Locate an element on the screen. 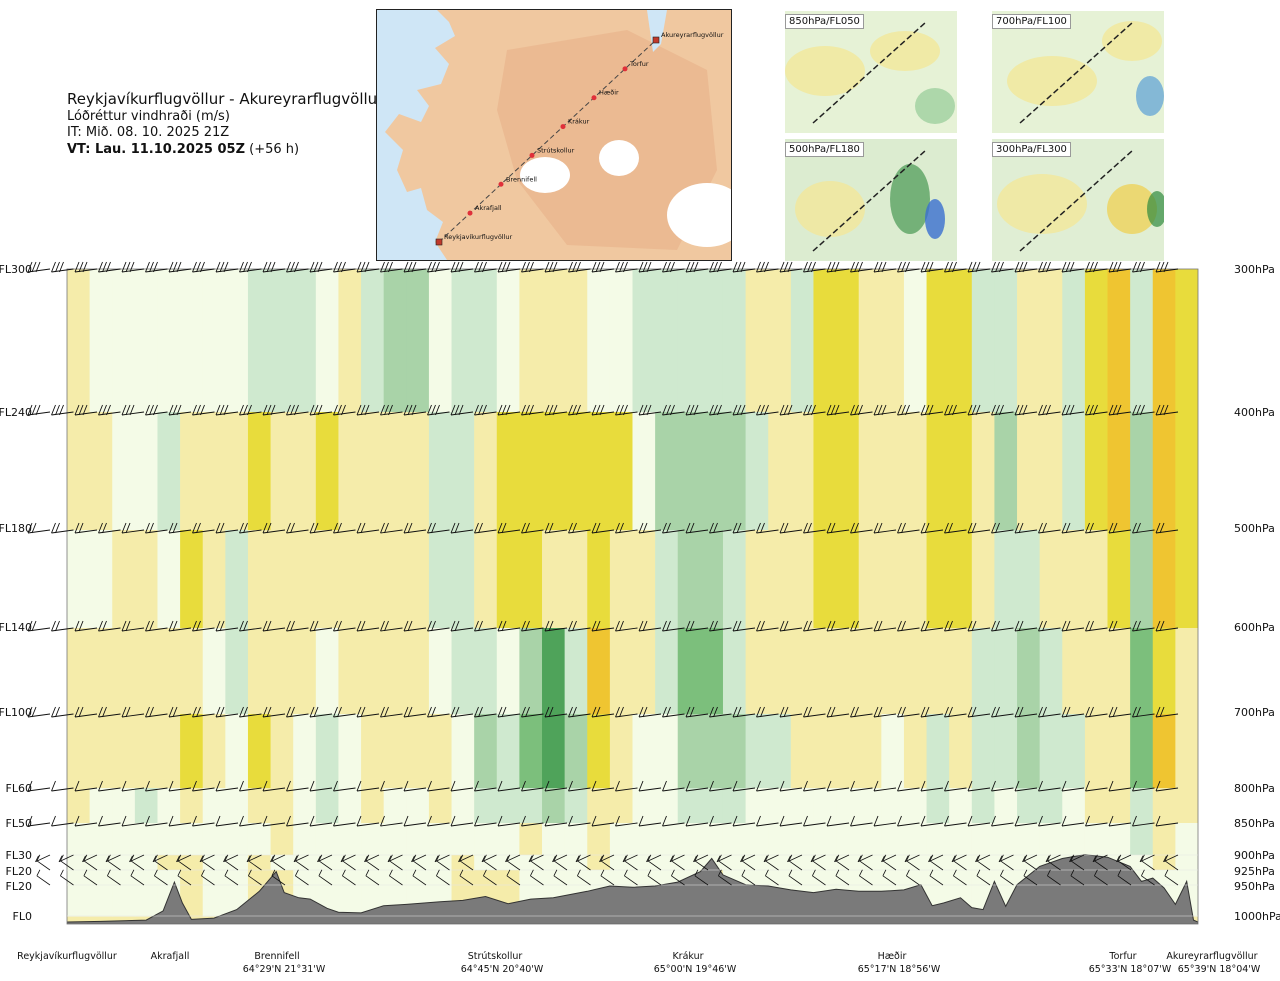 This screenshot has height=981, width=1280. location-coord: 64°45'N 20°40'W is located at coordinates (502, 969).